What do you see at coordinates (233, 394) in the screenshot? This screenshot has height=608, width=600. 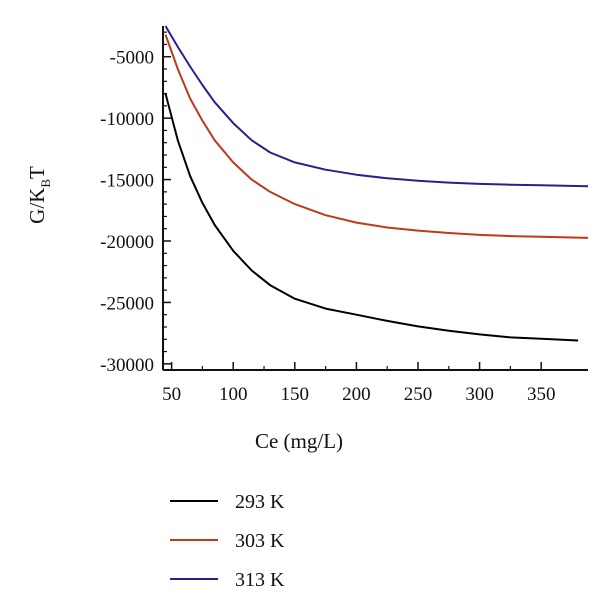 I see `x-tick-label: 100` at bounding box center [233, 394].